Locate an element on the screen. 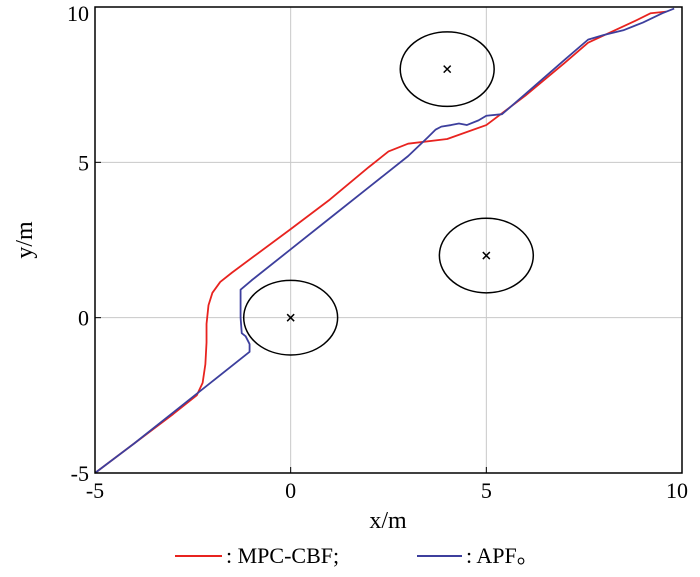 The width and height of the screenshot is (700, 577). x-axis-label: x/m is located at coordinates (388, 521).